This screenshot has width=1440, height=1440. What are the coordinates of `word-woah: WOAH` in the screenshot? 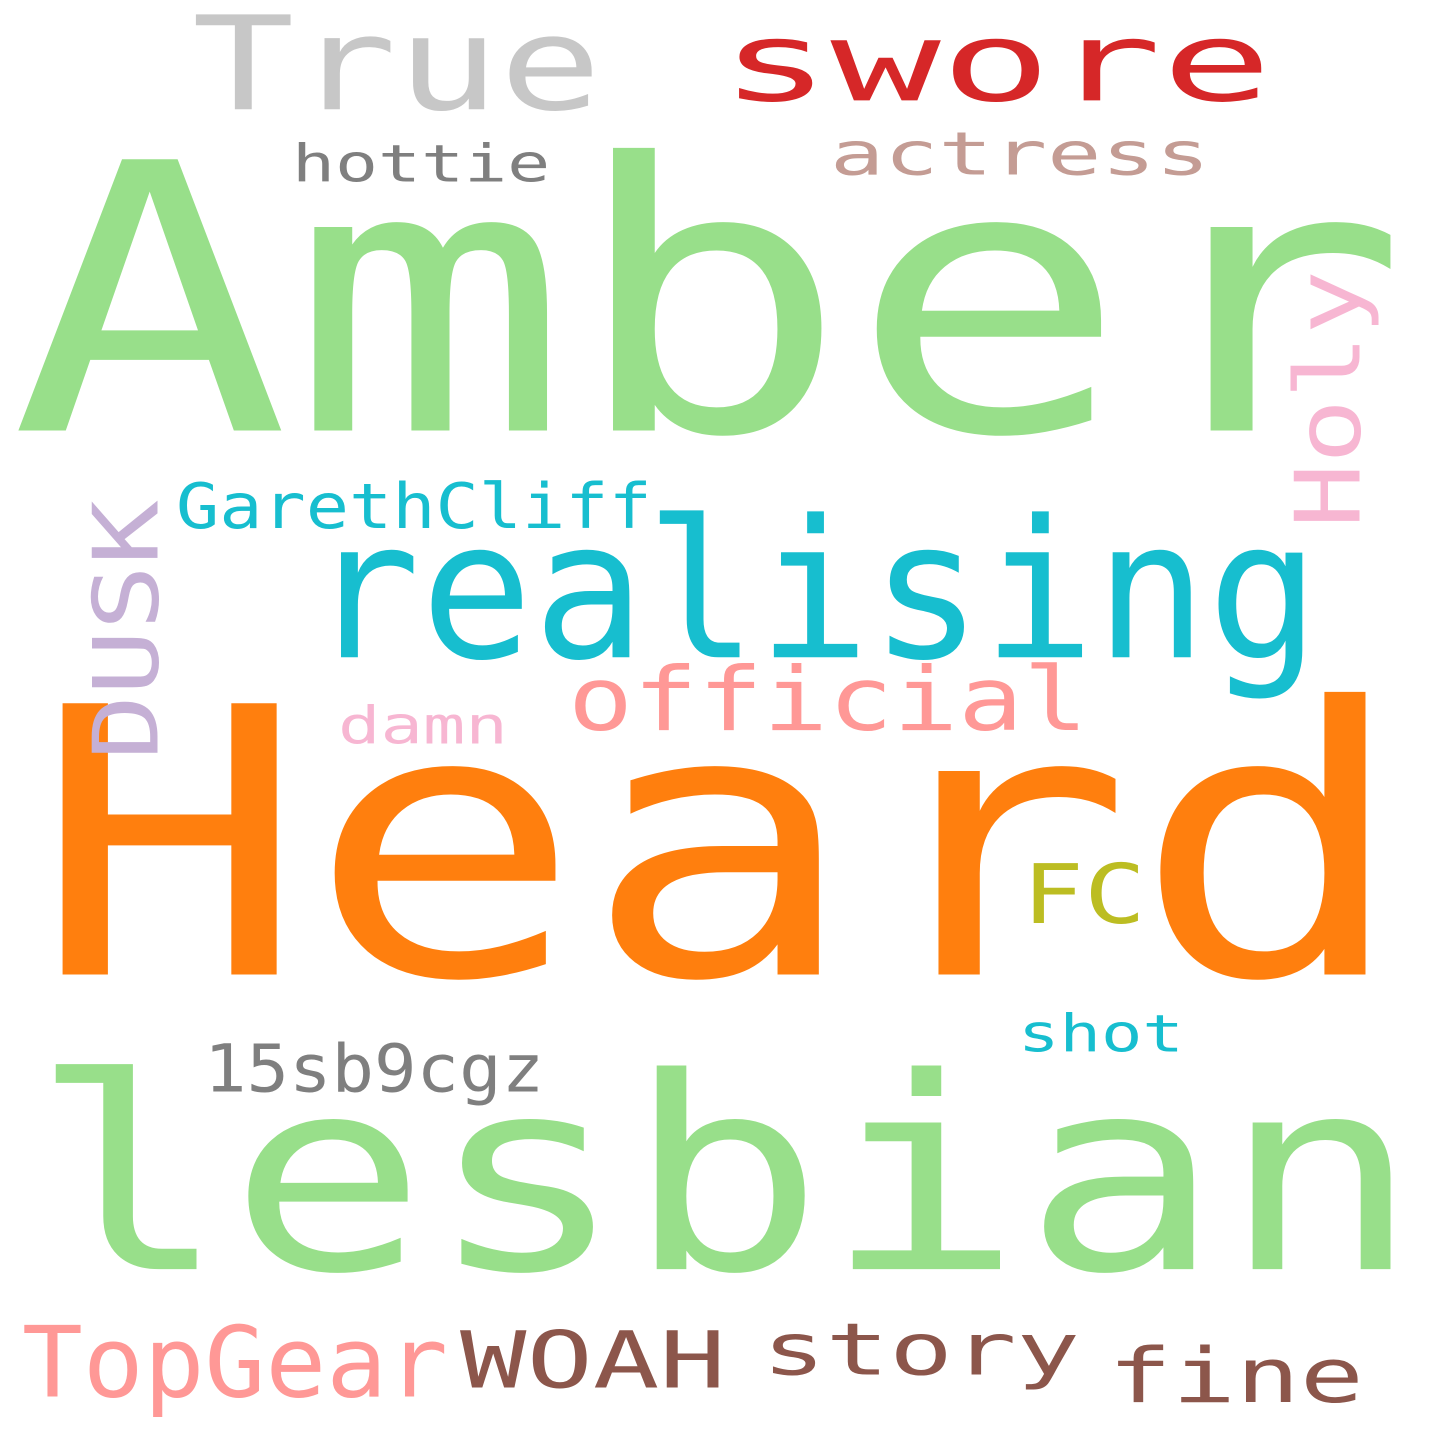 It's located at (593, 1361).